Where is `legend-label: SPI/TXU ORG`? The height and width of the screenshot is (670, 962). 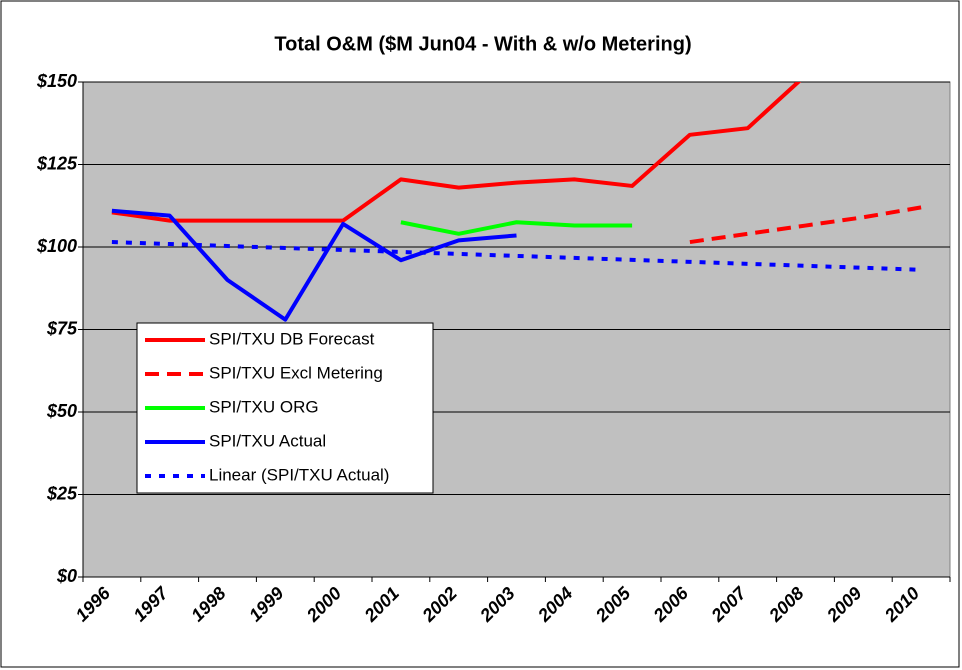
legend-label: SPI/TXU ORG is located at coordinates (264, 406).